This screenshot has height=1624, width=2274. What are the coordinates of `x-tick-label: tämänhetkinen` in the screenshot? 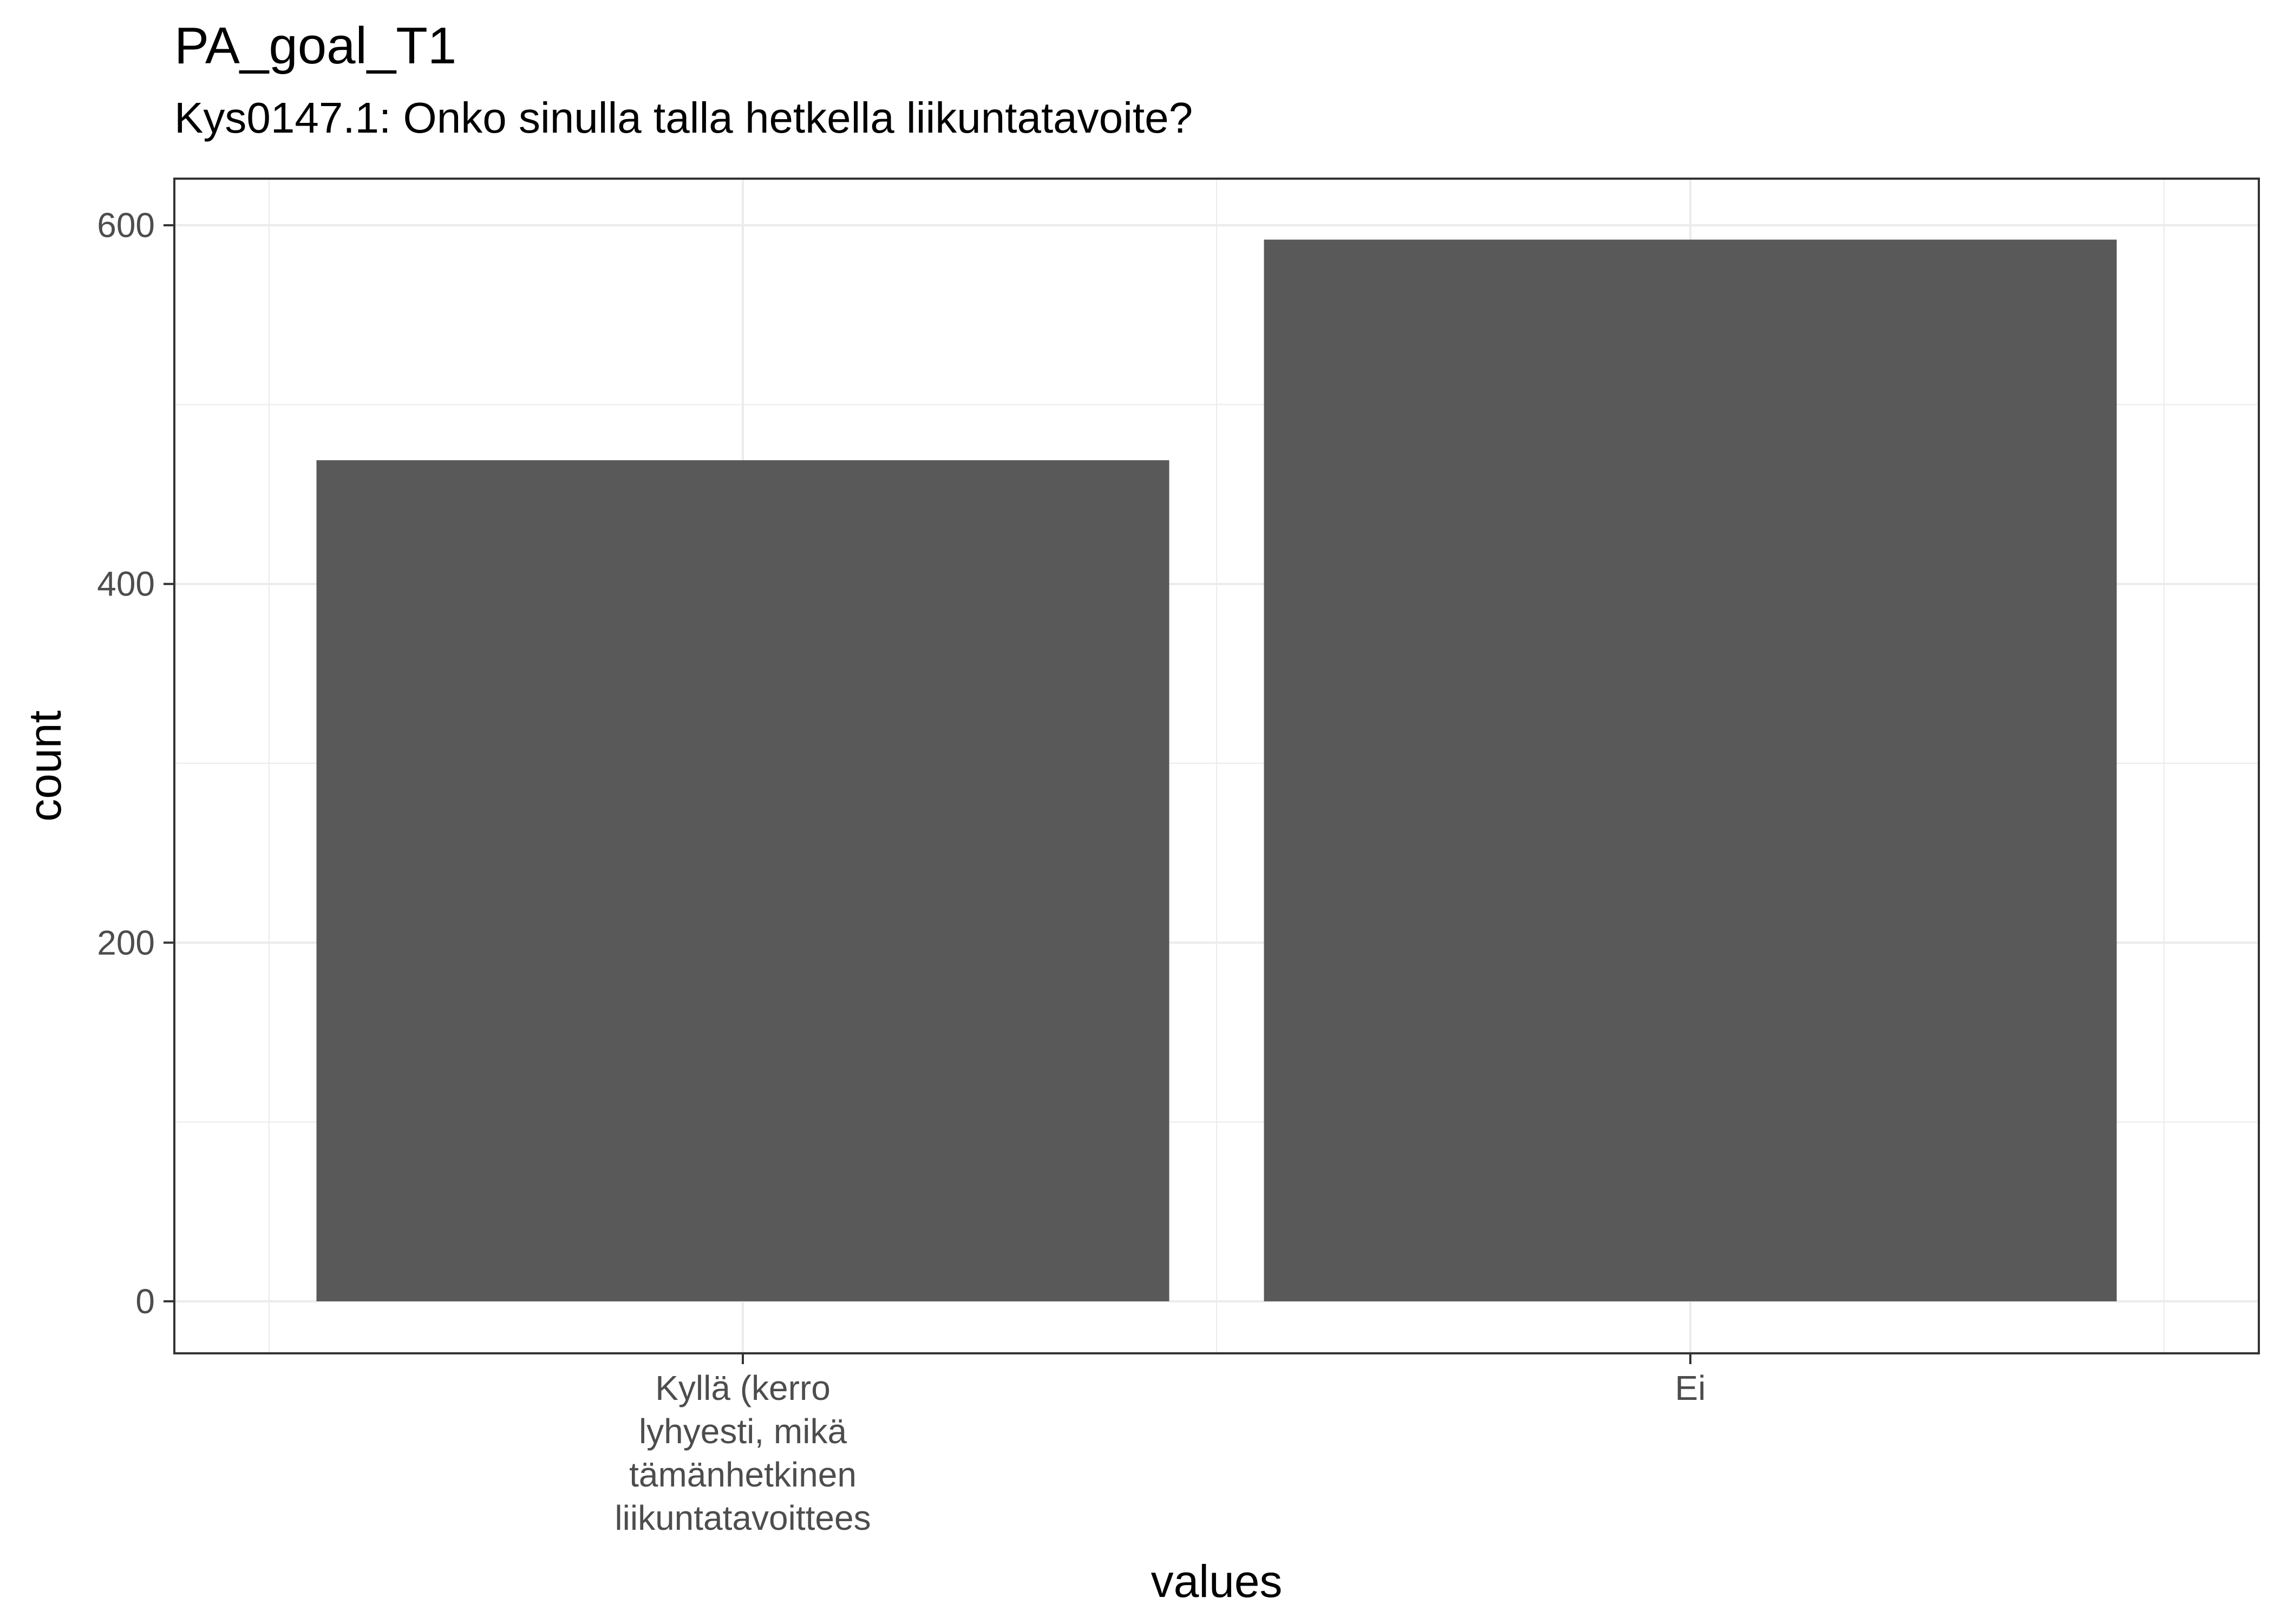 It's located at (743, 1474).